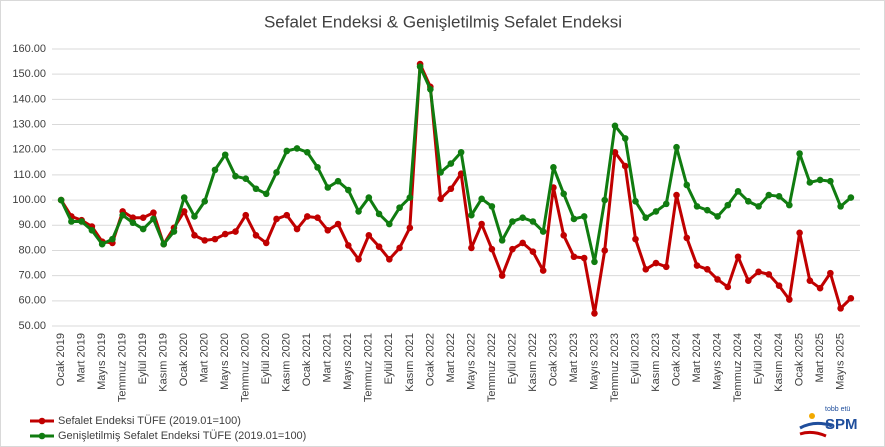 The image size is (885, 447). What do you see at coordinates (32, 276) in the screenshot?
I see `y-tick-label: 70.00` at bounding box center [32, 276].